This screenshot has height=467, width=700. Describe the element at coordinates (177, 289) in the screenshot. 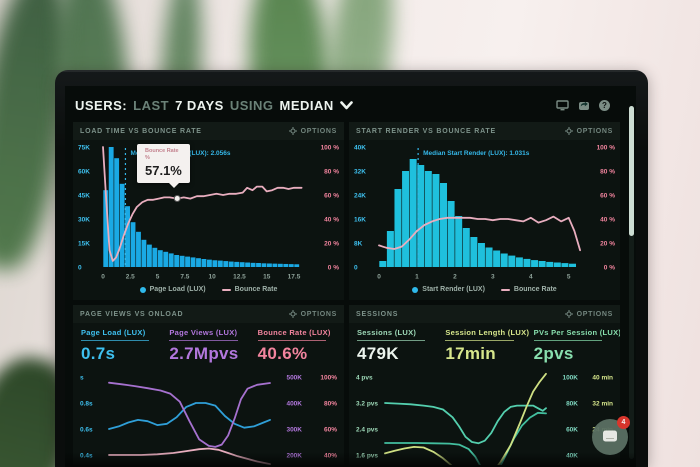

I see `legend-label: Page Load (LUX)` at that location.